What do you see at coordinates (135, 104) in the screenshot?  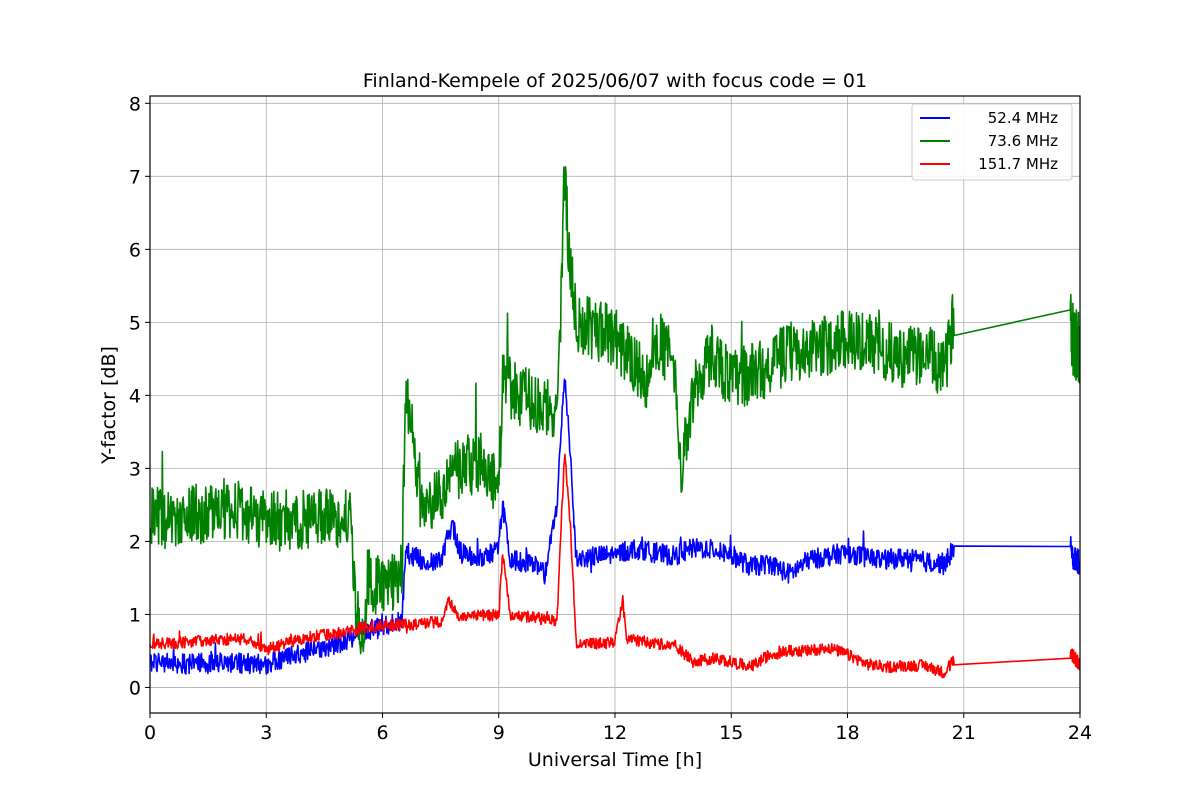 I see `y-tick-label: 8` at bounding box center [135, 104].